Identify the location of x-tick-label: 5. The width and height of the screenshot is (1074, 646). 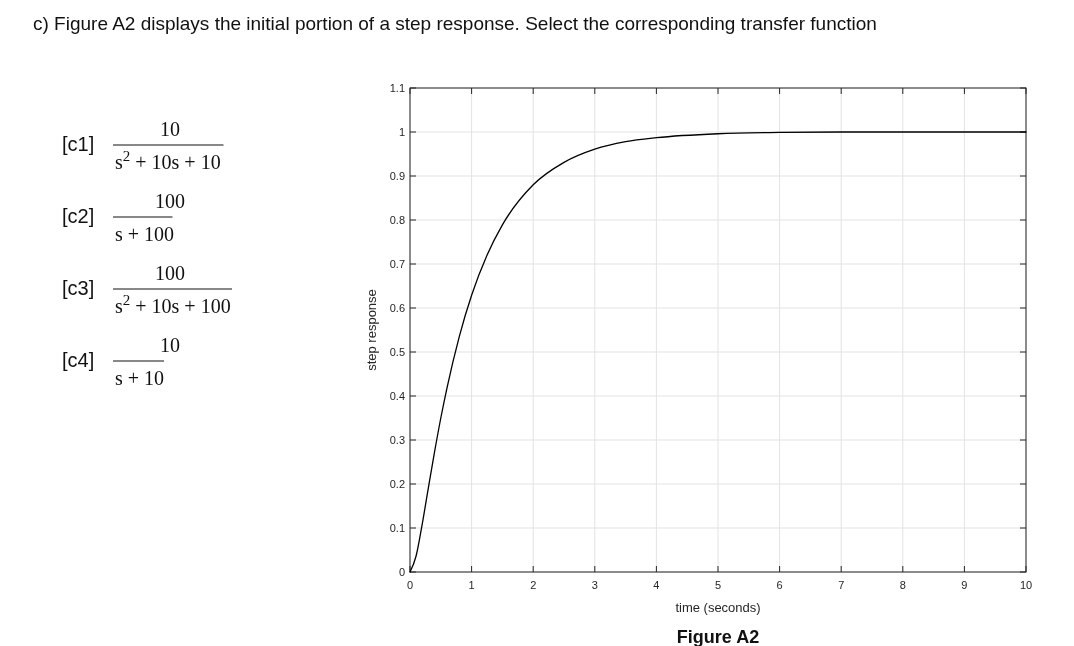
(718, 585).